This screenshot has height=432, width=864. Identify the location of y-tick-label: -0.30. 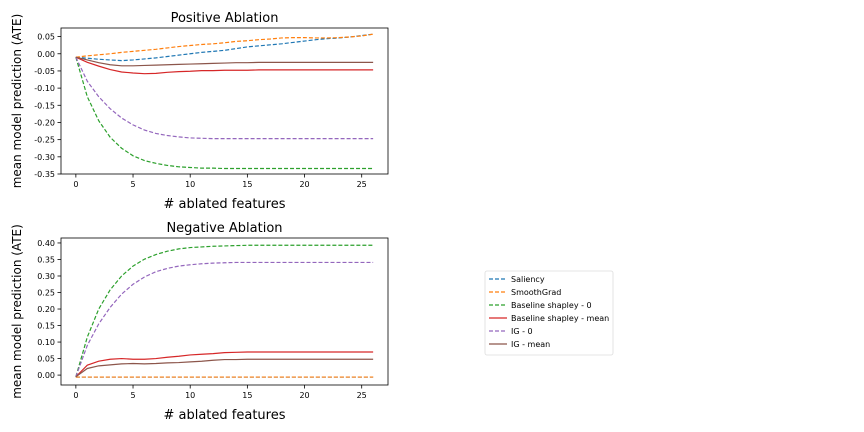
(44, 157).